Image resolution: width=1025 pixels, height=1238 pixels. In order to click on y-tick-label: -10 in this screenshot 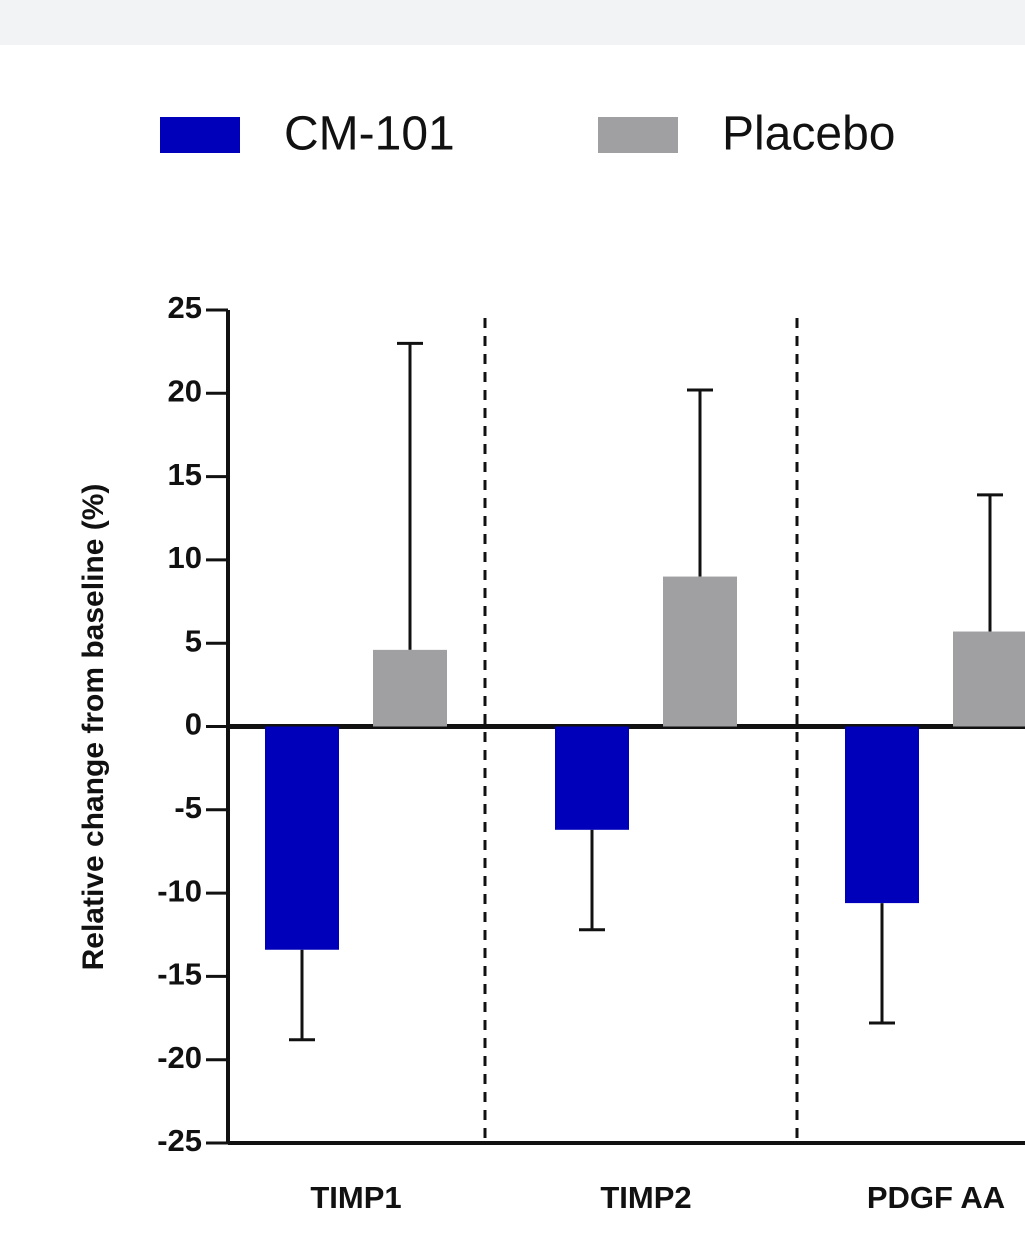, I will do `click(179, 890)`.